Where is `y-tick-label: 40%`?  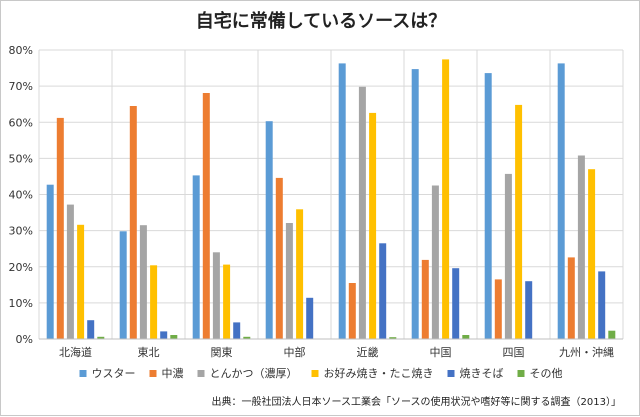 y-tick-label: 40% is located at coordinates (21, 195).